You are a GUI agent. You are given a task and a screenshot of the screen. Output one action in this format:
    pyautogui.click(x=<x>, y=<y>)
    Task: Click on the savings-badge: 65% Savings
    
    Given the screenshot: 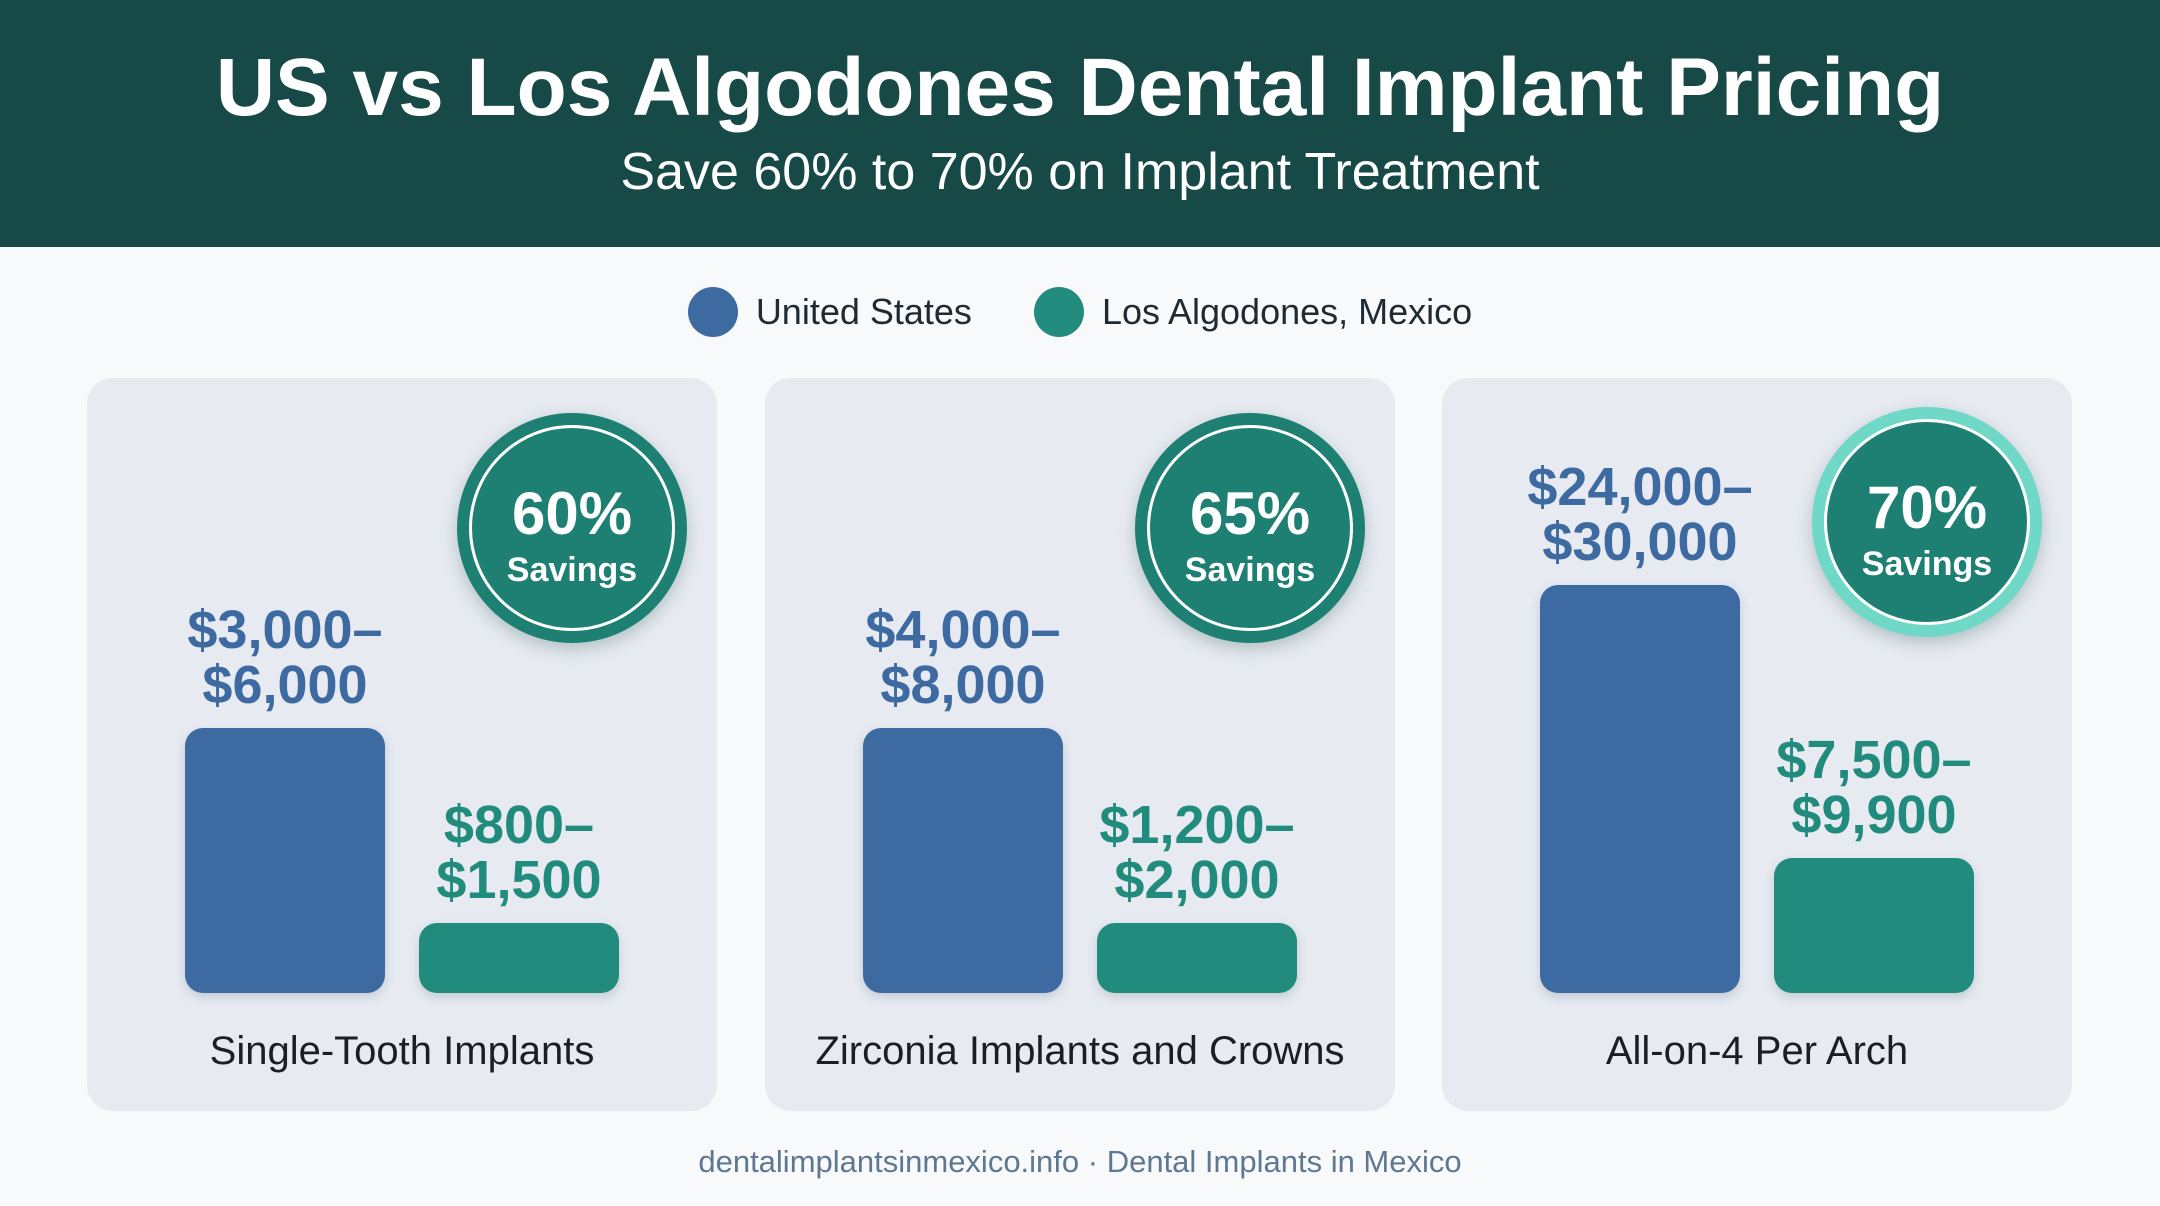 What is the action you would take?
    pyautogui.click(x=1250, y=528)
    